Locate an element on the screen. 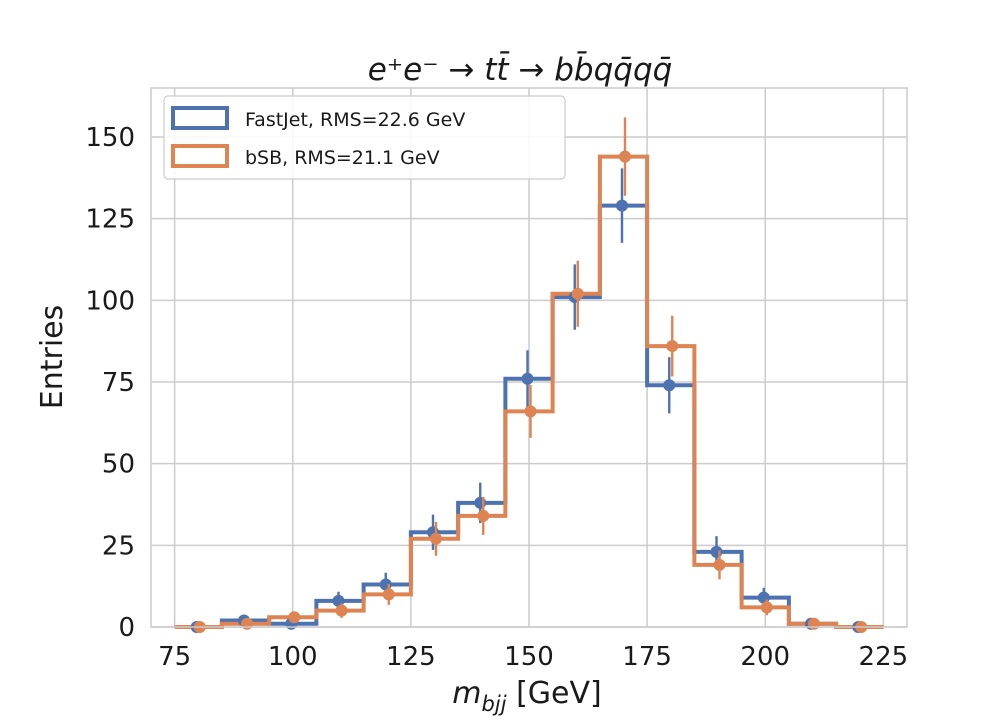 This screenshot has width=1008, height=720. legend-box is located at coordinates (364, 137).